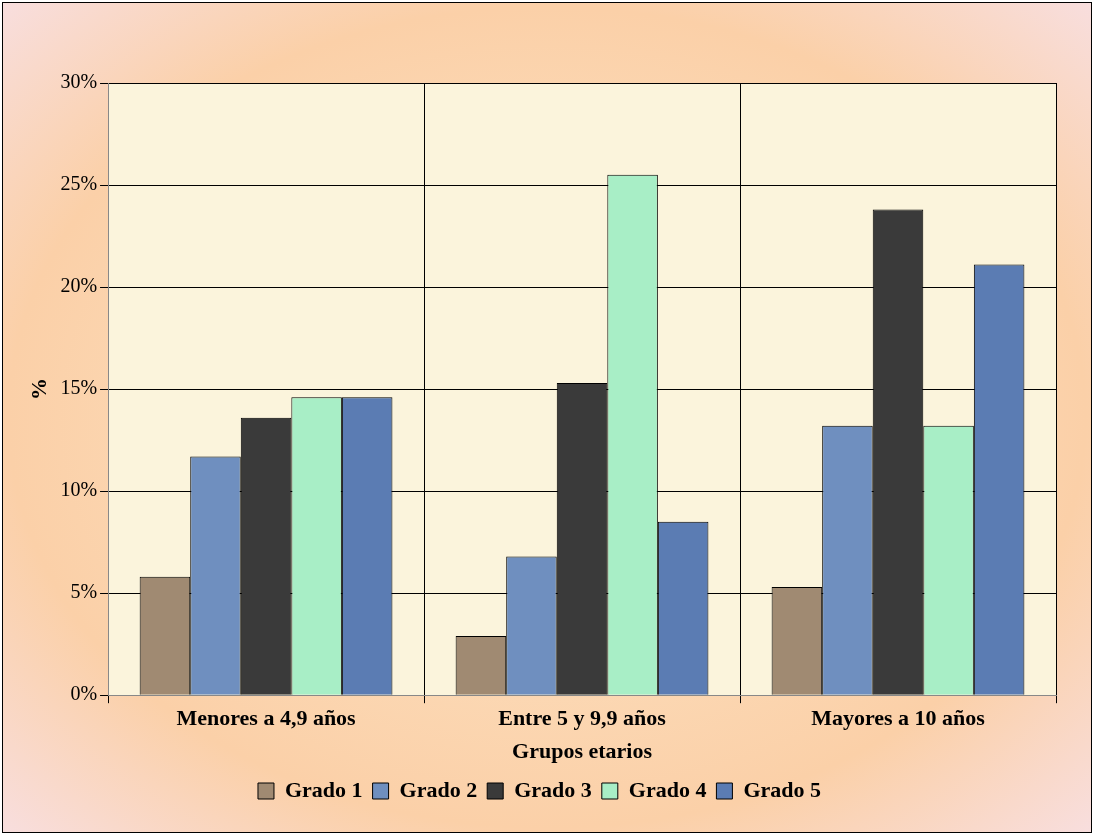 The width and height of the screenshot is (1094, 835). Describe the element at coordinates (38, 389) in the screenshot. I see `y-axis-title: %` at that location.